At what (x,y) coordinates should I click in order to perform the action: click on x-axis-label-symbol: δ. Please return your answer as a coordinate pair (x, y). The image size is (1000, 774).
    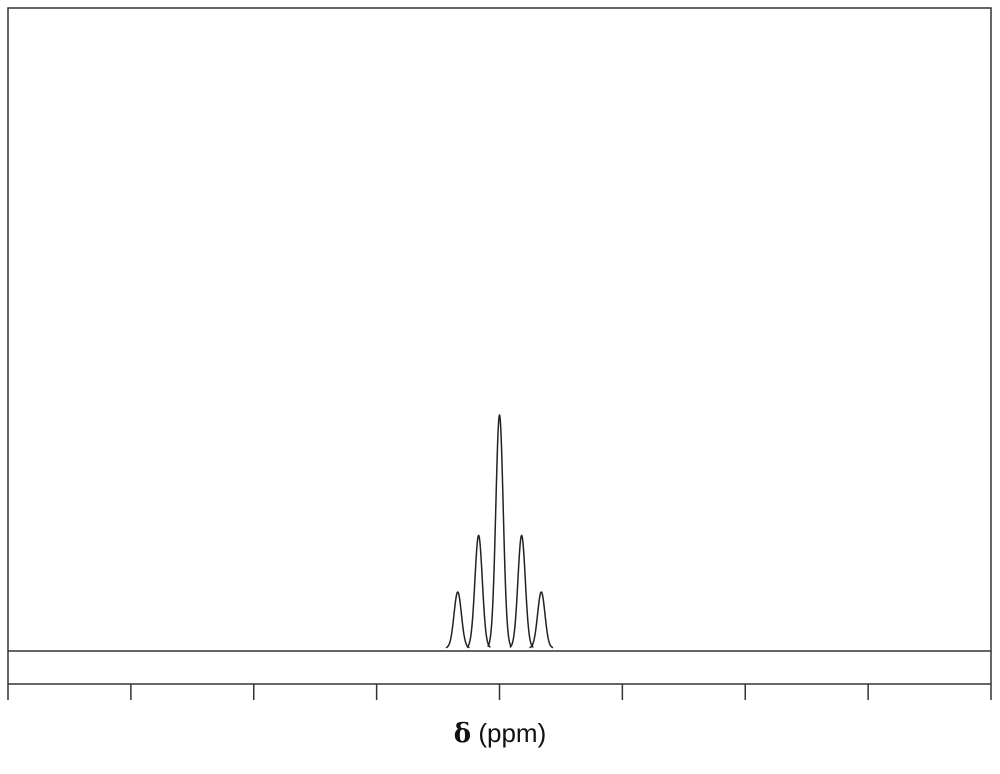
    Looking at the image, I should click on (462, 734).